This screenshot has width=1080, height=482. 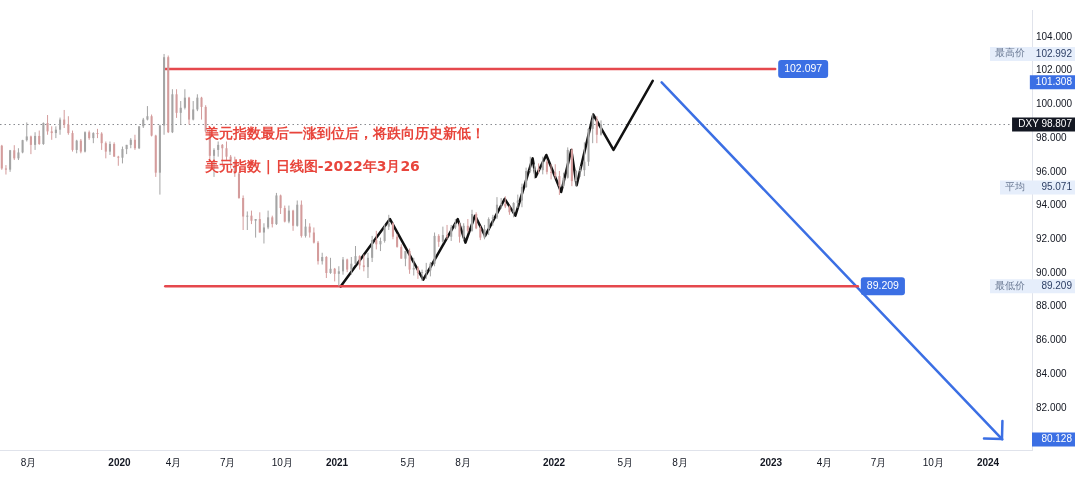 I want to click on y3-tick-label: 80.128, so click(x=1057, y=439).